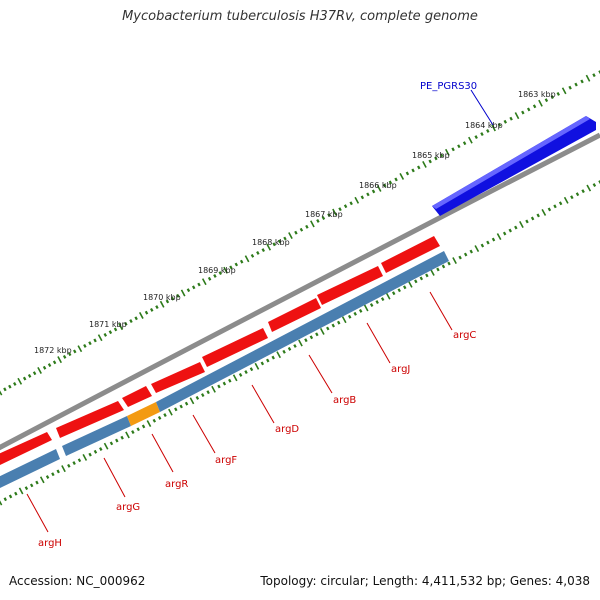  What do you see at coordinates (511, 162) in the screenshot?
I see `gene-pe-pgrs30-highlight` at bounding box center [511, 162].